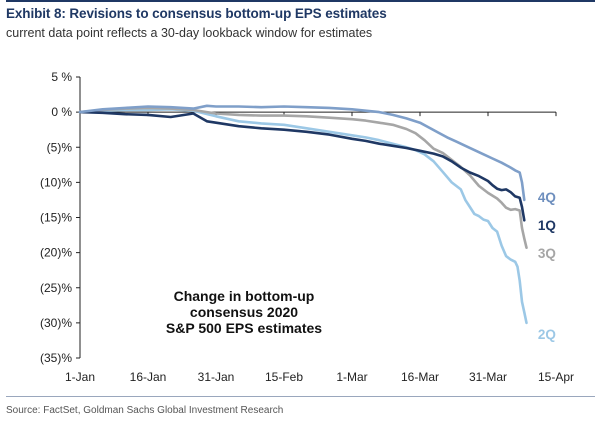  Describe the element at coordinates (56, 253) in the screenshot. I see `y-tick-label: (20)%` at that location.